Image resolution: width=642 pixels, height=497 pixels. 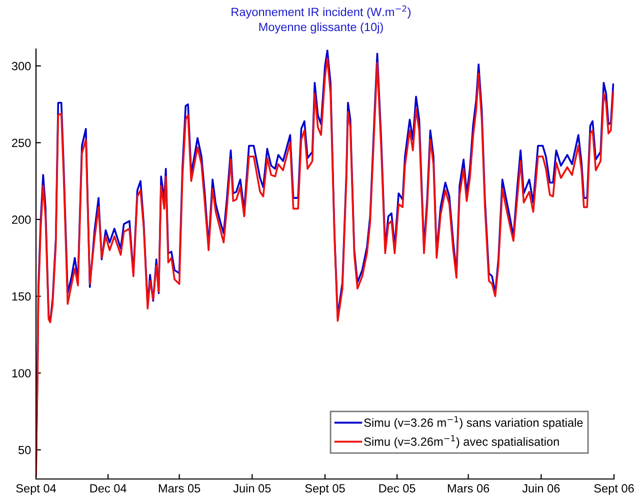 I want to click on x-tick-label: Dec 04, so click(x=108, y=488).